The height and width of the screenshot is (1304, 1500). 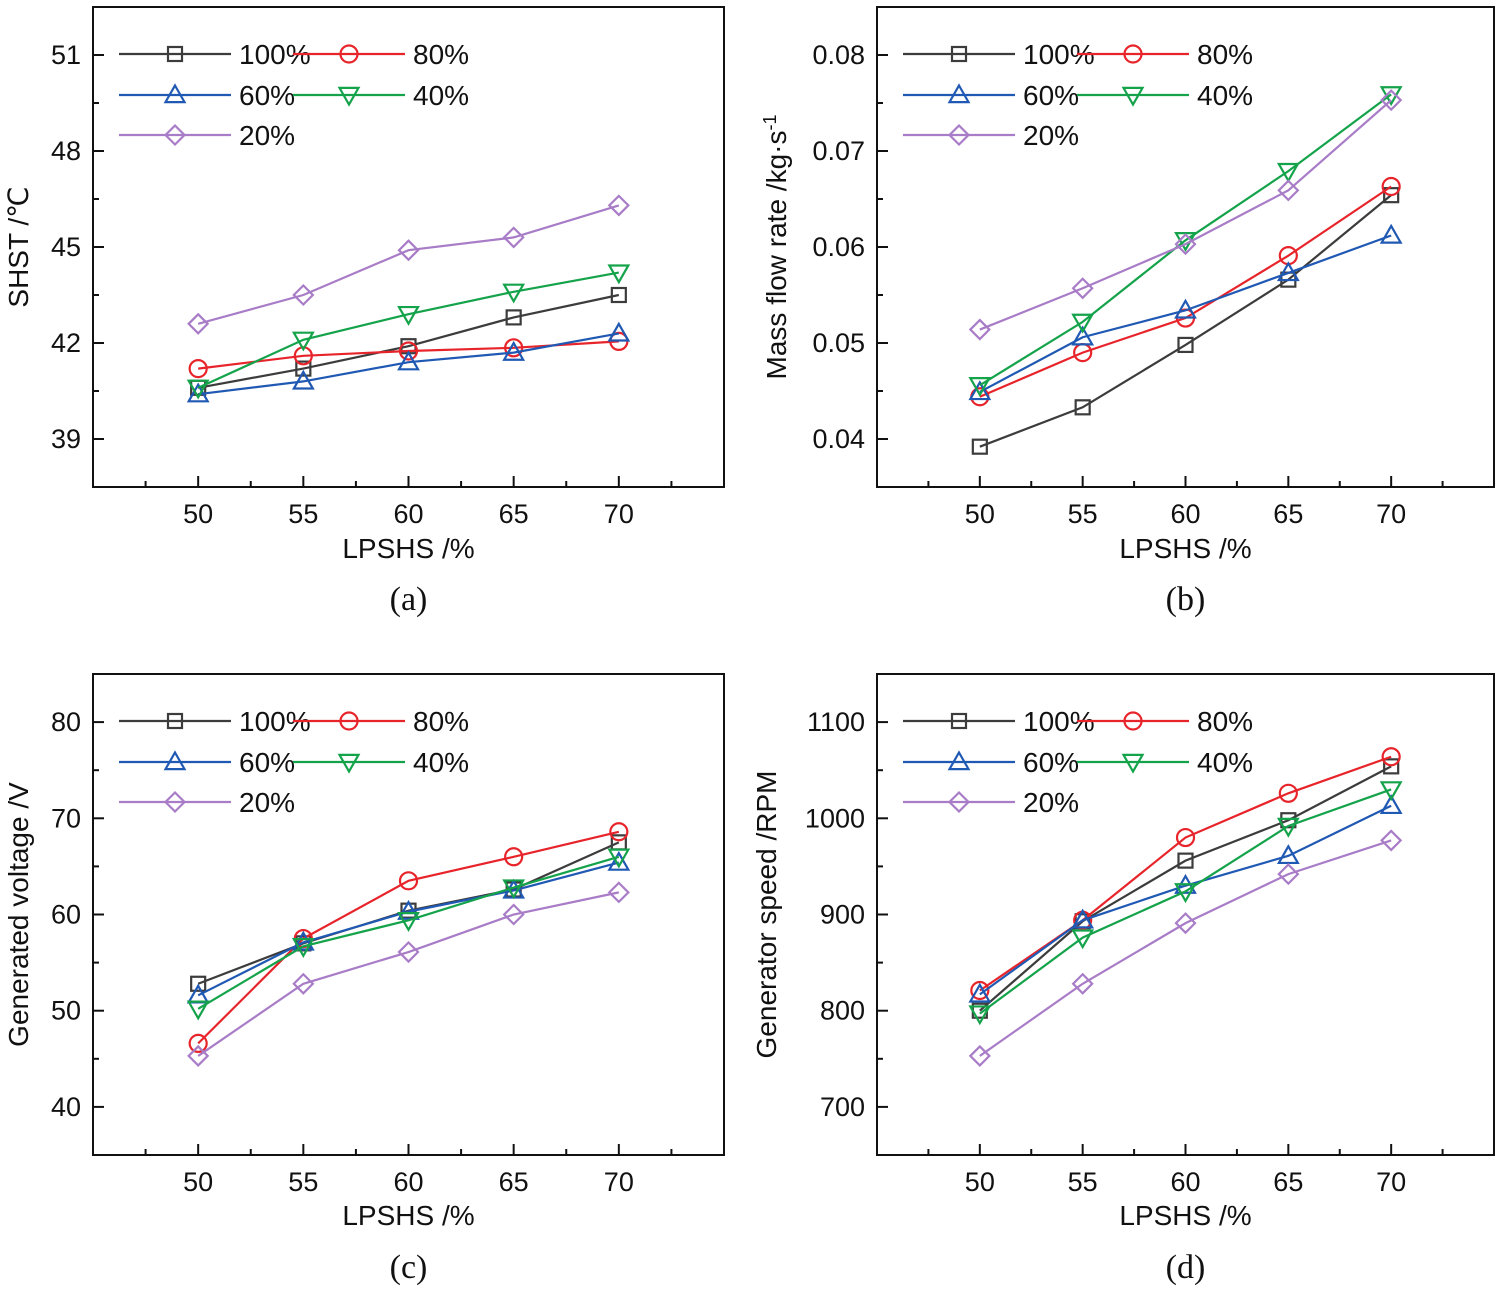 I want to click on legend-item: 80%, so click(x=1165, y=721).